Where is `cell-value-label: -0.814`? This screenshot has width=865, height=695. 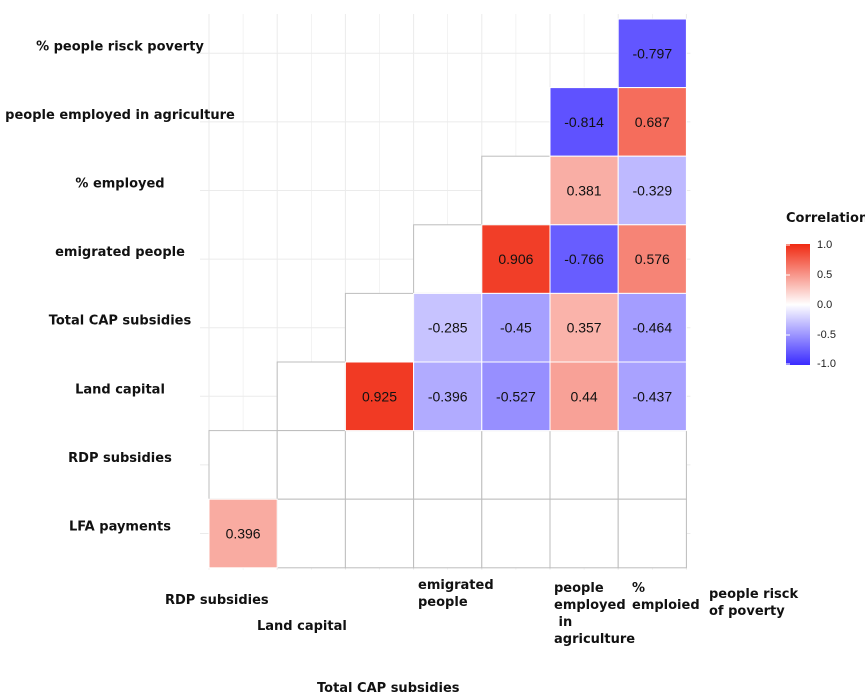
cell-value-label: -0.814 is located at coordinates (584, 122).